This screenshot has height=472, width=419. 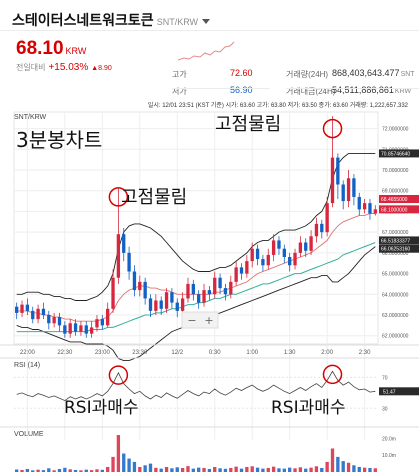 I want to click on price-tick-label: 69.0000000, so click(x=395, y=192).